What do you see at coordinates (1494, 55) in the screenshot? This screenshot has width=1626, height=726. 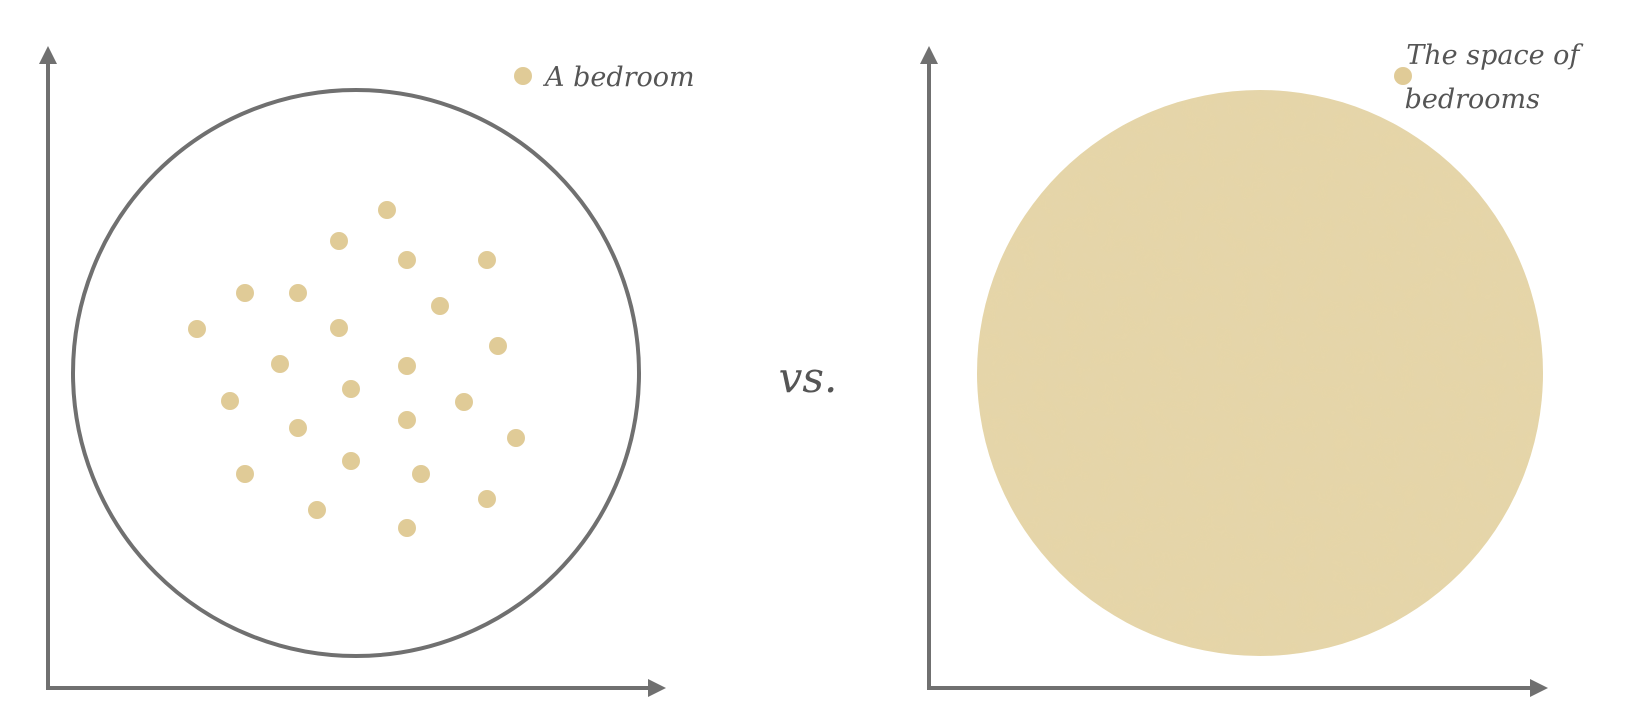 I see `right-legend-line-1: The space of` at bounding box center [1494, 55].